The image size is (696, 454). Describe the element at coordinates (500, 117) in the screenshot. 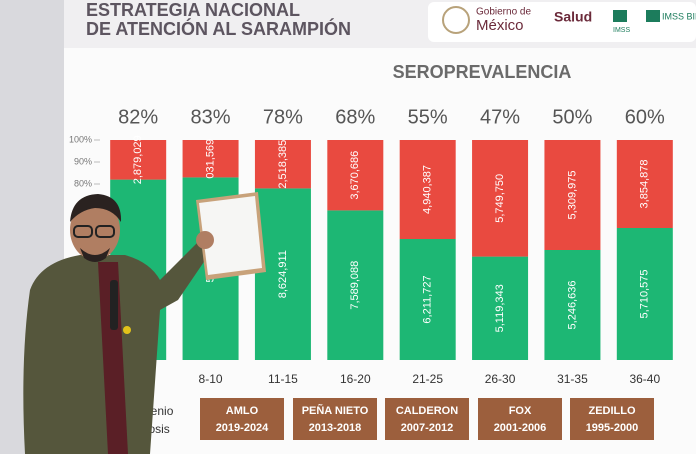

I see `value-label: 47%` at that location.